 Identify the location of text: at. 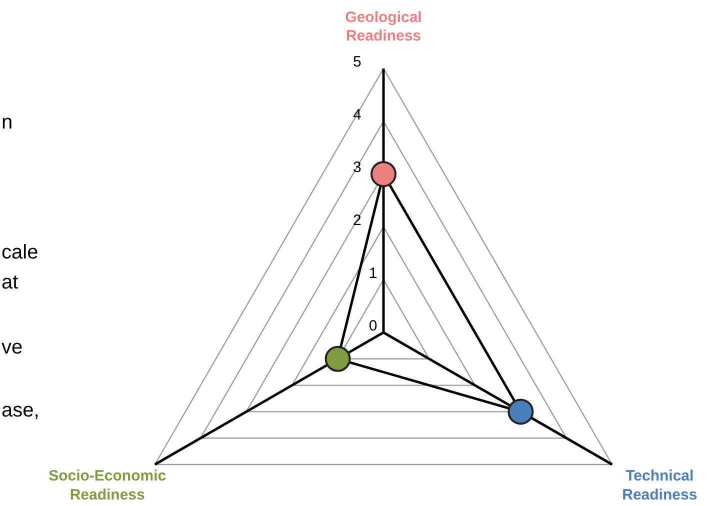
(10, 283).